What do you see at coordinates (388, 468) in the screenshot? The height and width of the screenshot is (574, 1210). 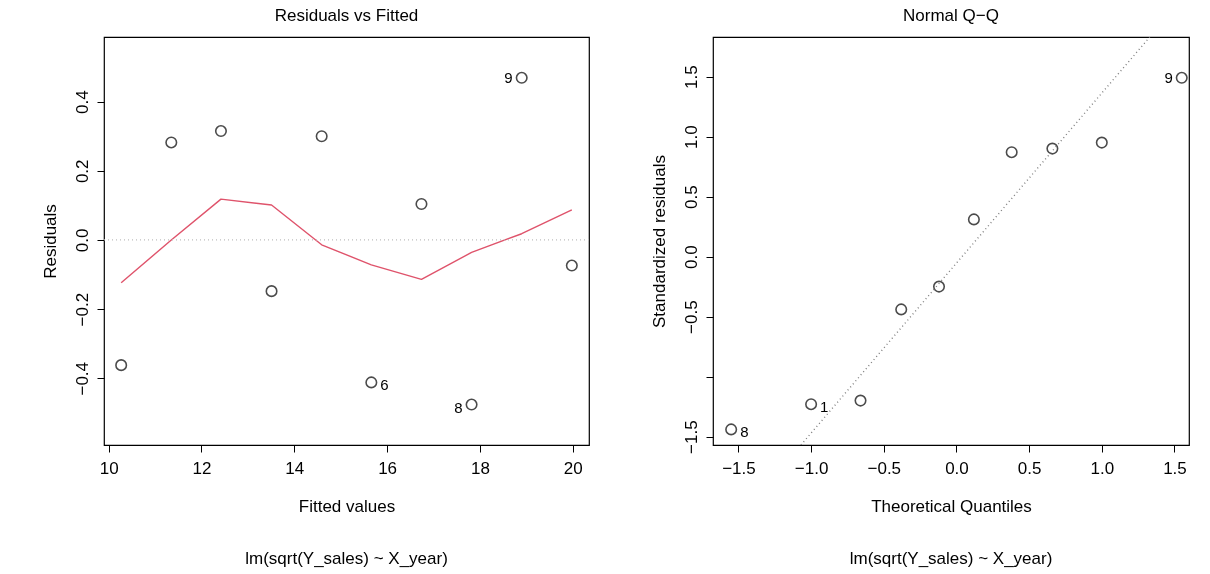 I see `x-tick-label: 16` at bounding box center [388, 468].